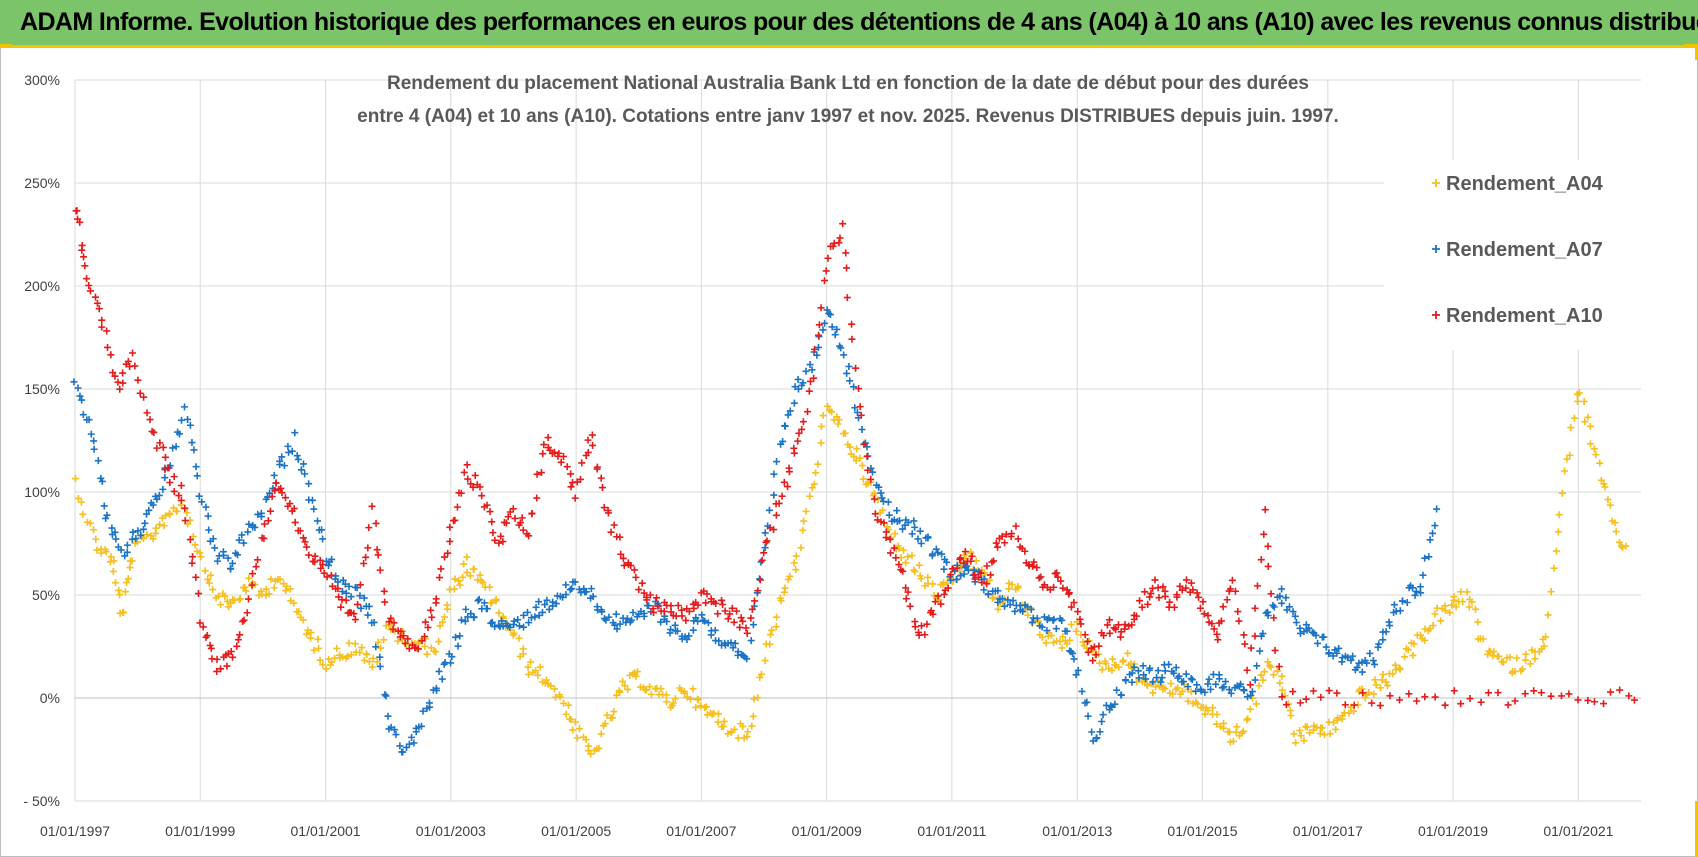  What do you see at coordinates (1525, 184) in the screenshot?
I see `legend-label: Rendement_A04` at bounding box center [1525, 184].